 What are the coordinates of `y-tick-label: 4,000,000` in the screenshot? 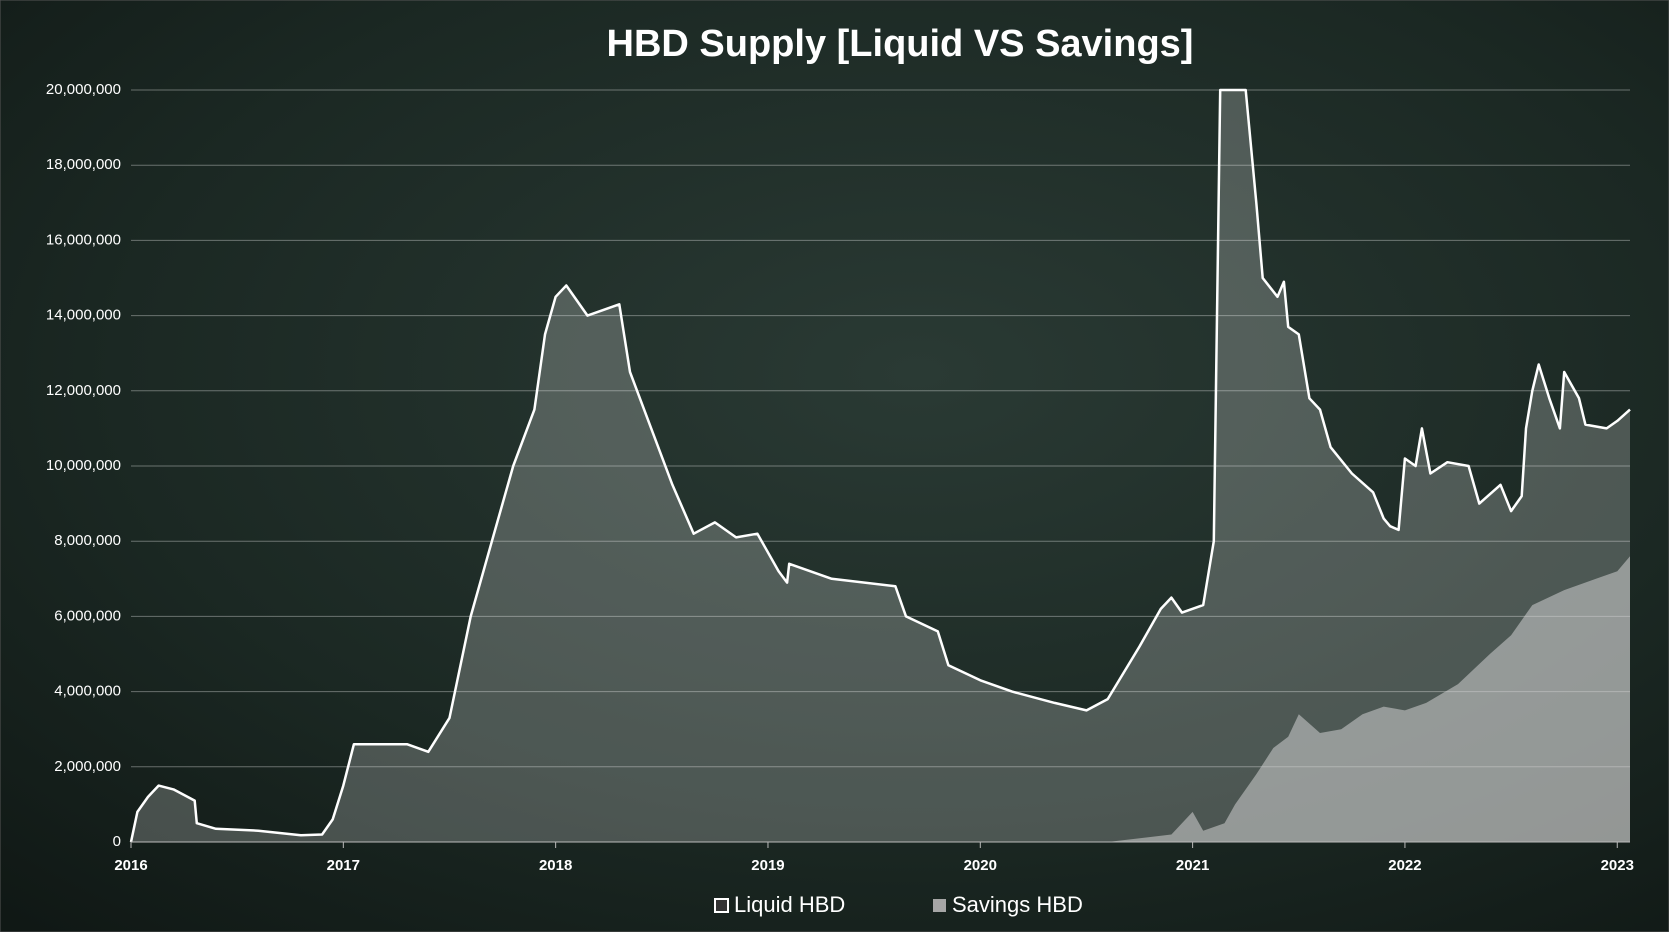 It's located at (87, 691).